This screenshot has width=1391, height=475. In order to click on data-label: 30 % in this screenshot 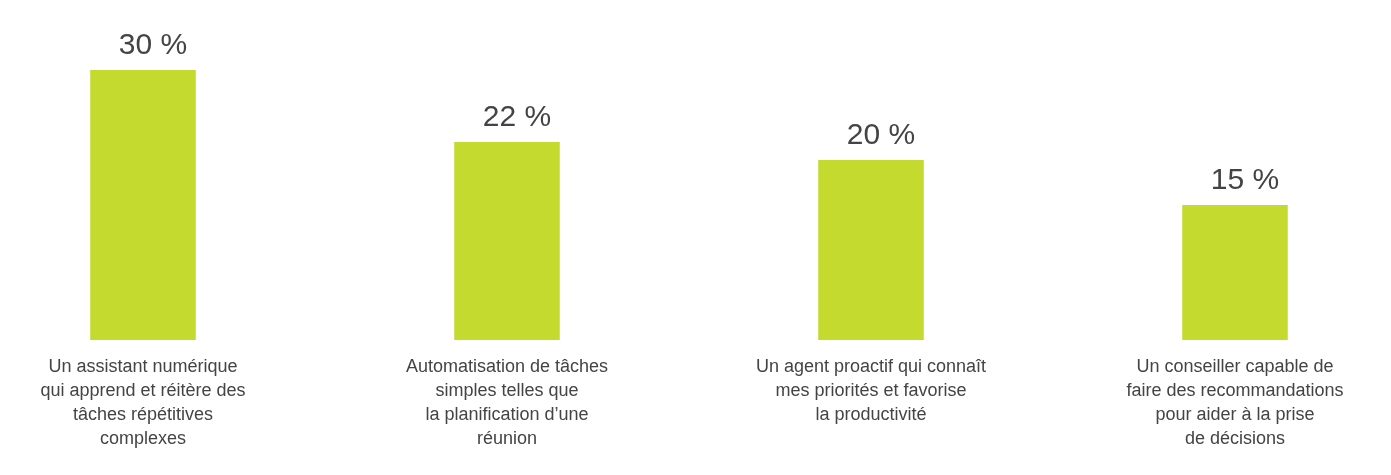, I will do `click(153, 43)`.